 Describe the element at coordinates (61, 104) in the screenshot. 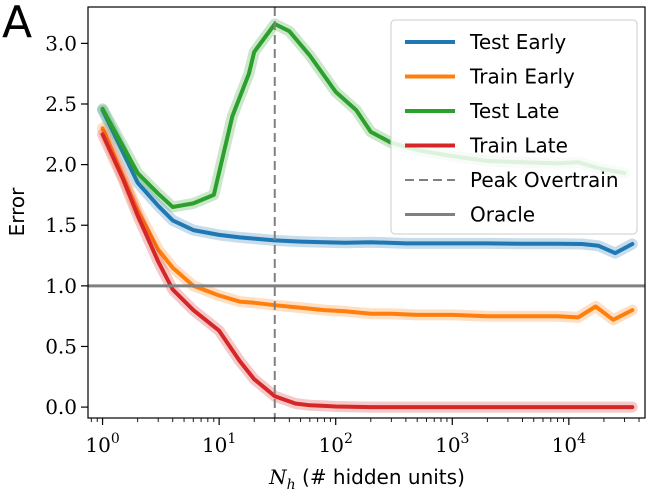

I see `y-tick-label: 2.5` at that location.